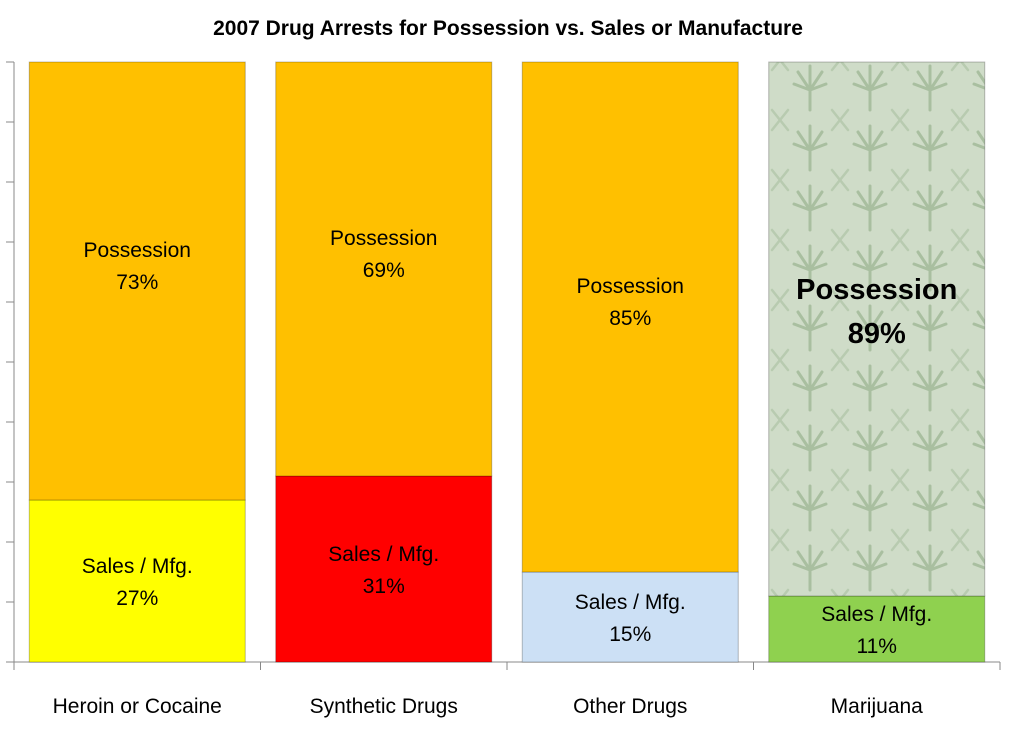  What do you see at coordinates (384, 706) in the screenshot?
I see `x-tick-label: Synthetic Drugs` at bounding box center [384, 706].